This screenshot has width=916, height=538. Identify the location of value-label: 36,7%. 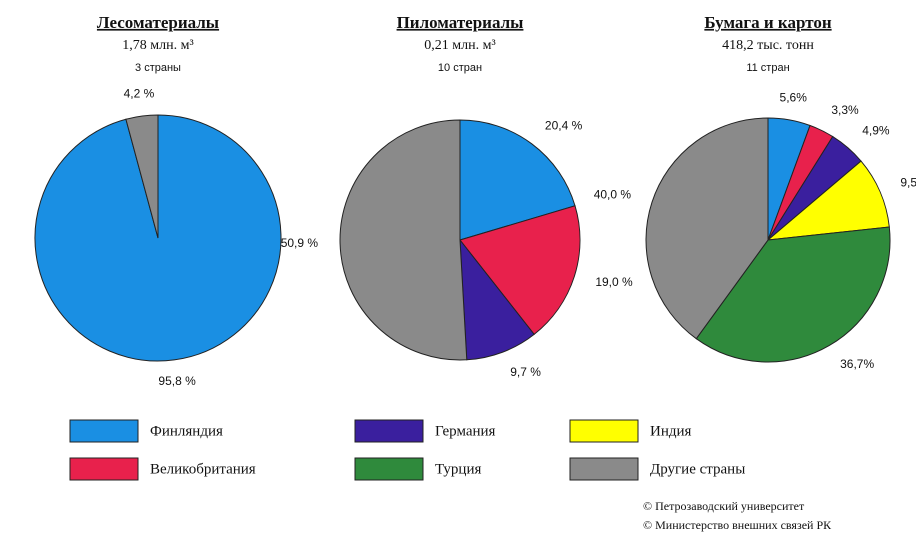
(857, 364).